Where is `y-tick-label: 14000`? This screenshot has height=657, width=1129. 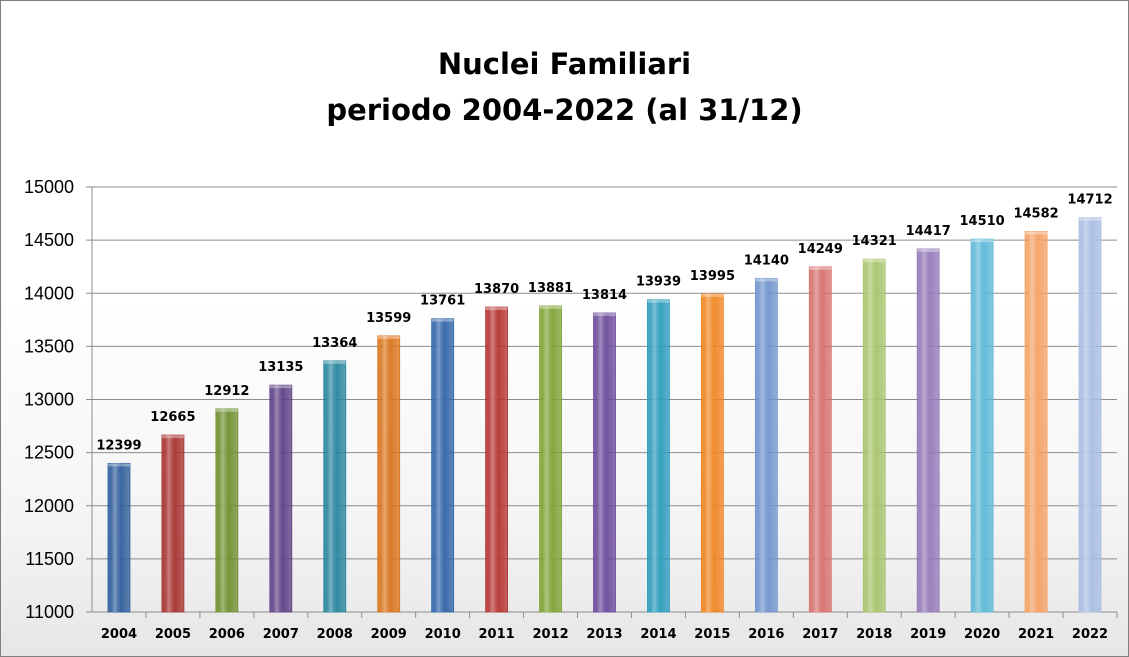
y-tick-label: 14000 is located at coordinates (49, 293).